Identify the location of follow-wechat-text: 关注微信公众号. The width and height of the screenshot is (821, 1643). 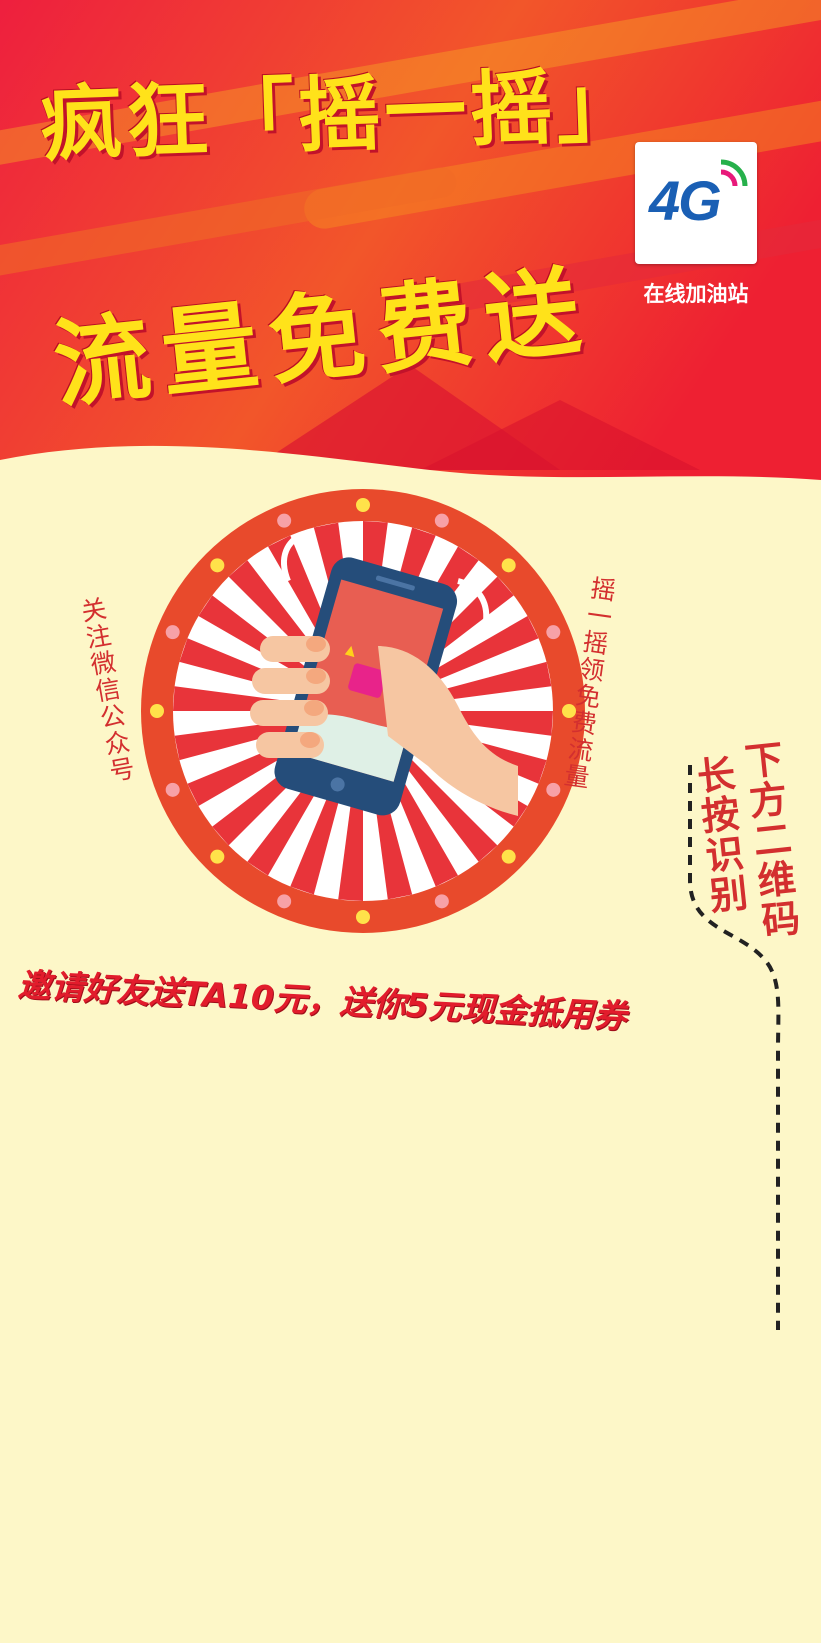
(106, 690).